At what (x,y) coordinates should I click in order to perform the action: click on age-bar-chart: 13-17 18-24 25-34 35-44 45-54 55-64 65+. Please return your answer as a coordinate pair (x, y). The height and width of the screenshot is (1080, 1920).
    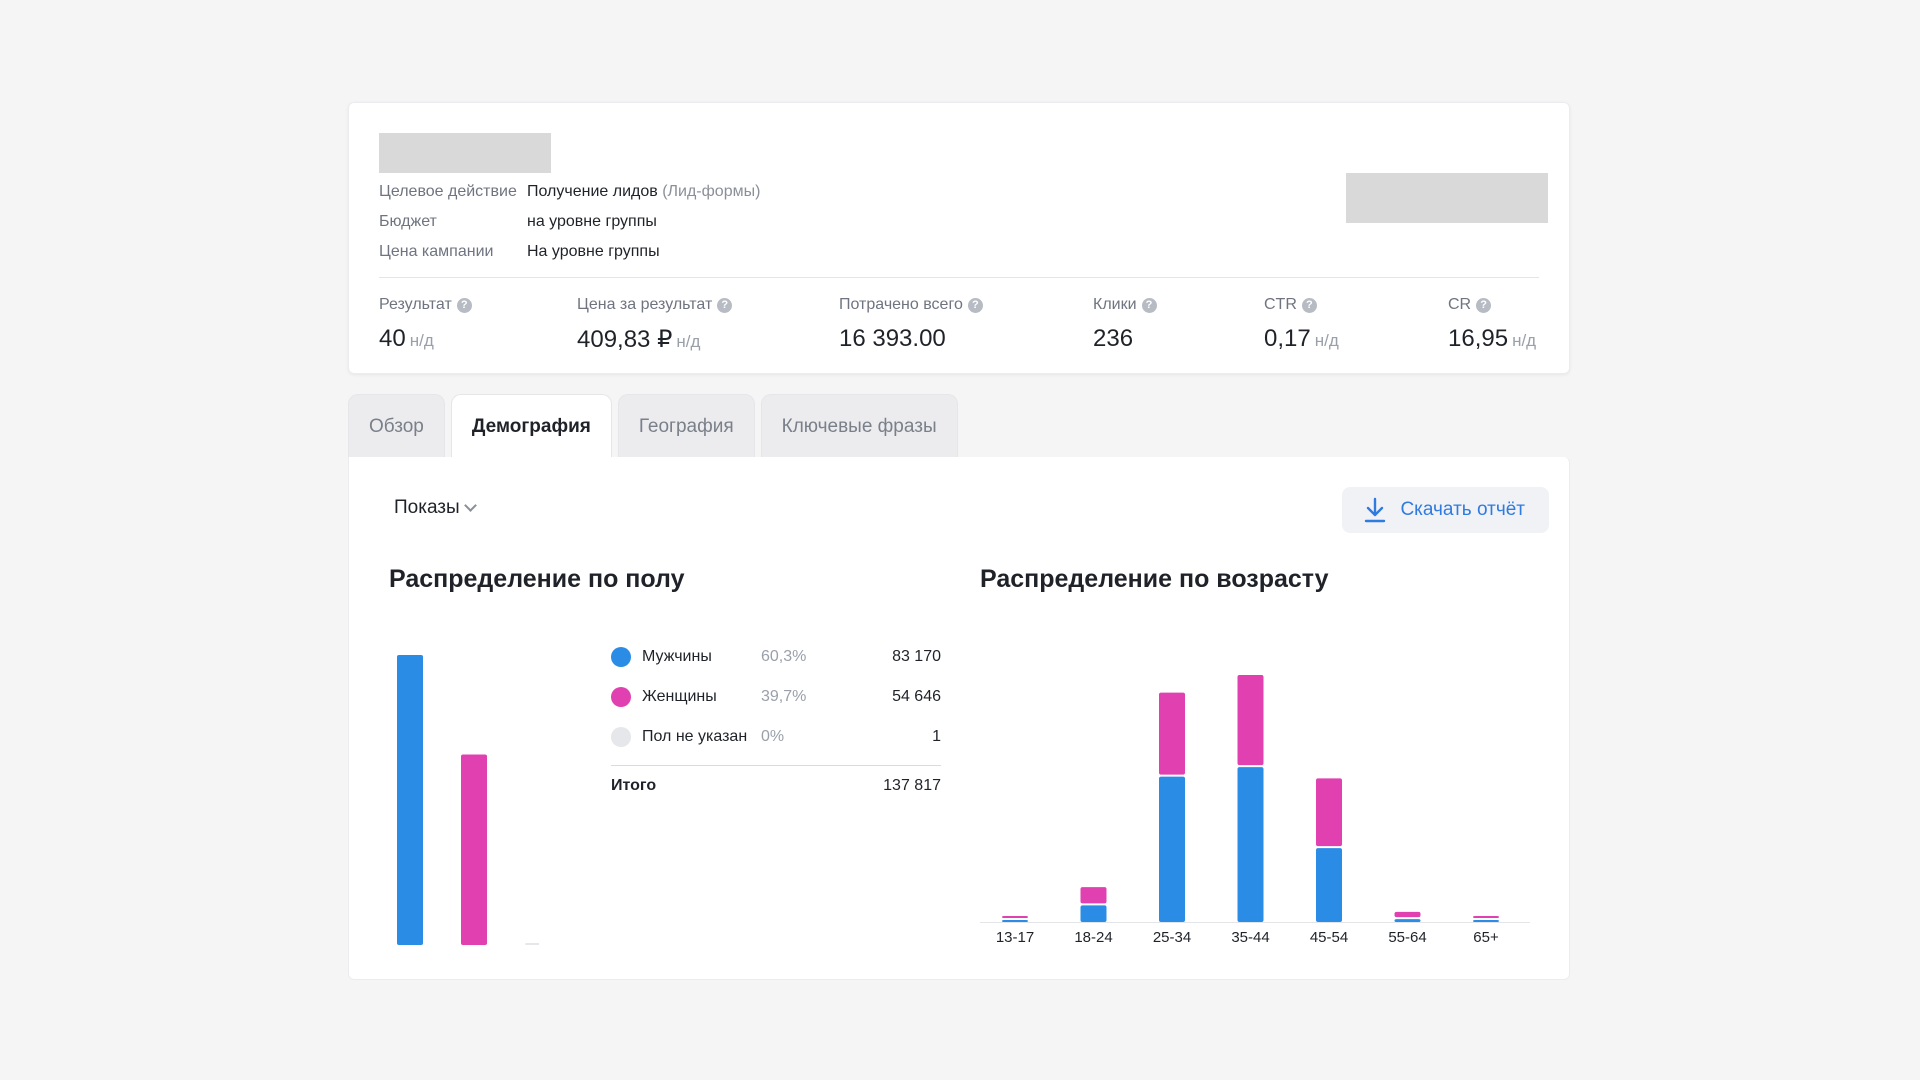
    Looking at the image, I should click on (1255, 810).